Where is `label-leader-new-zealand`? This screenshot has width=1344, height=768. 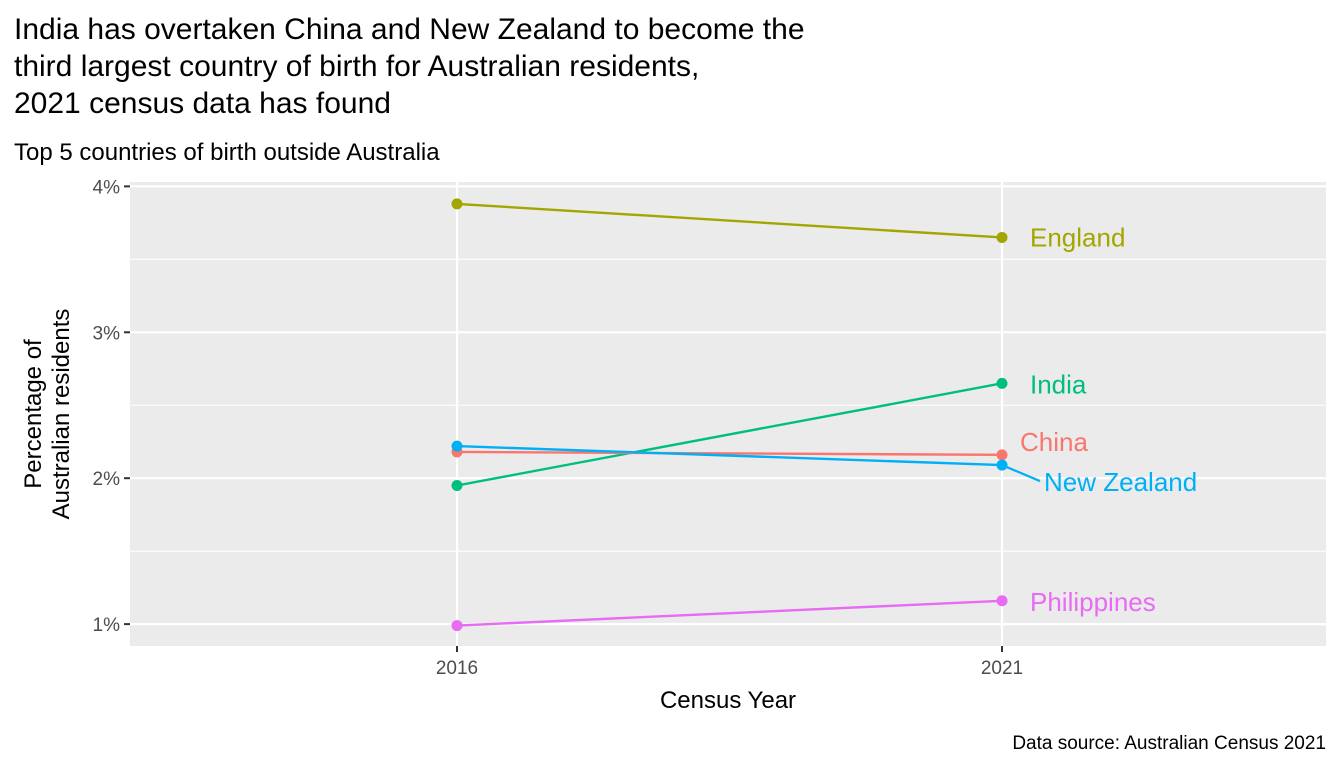
label-leader-new-zealand is located at coordinates (1021, 473).